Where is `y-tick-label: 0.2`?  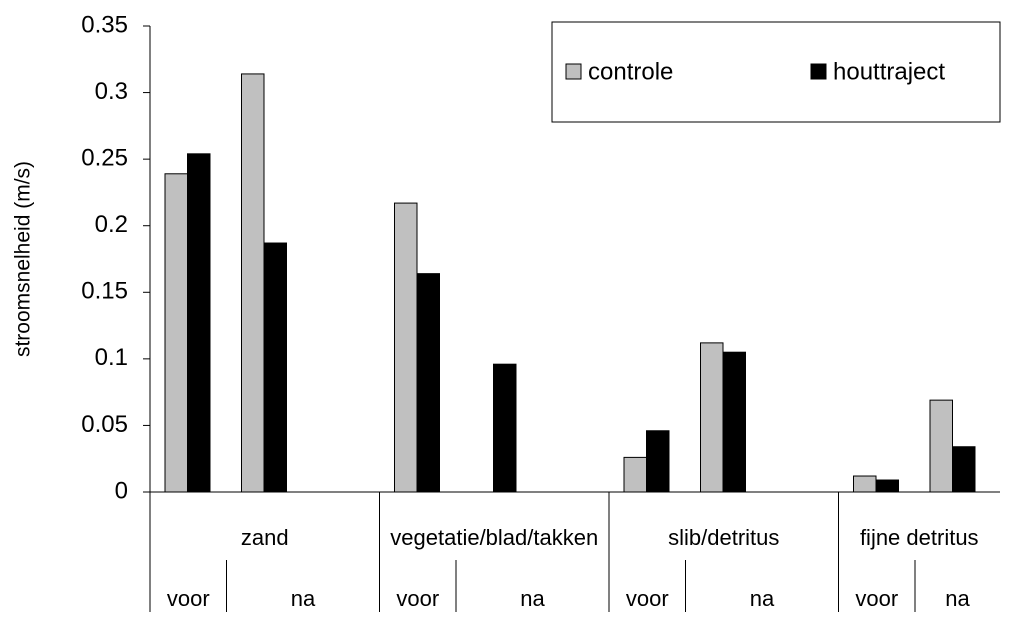
y-tick-label: 0.2 is located at coordinates (111, 224).